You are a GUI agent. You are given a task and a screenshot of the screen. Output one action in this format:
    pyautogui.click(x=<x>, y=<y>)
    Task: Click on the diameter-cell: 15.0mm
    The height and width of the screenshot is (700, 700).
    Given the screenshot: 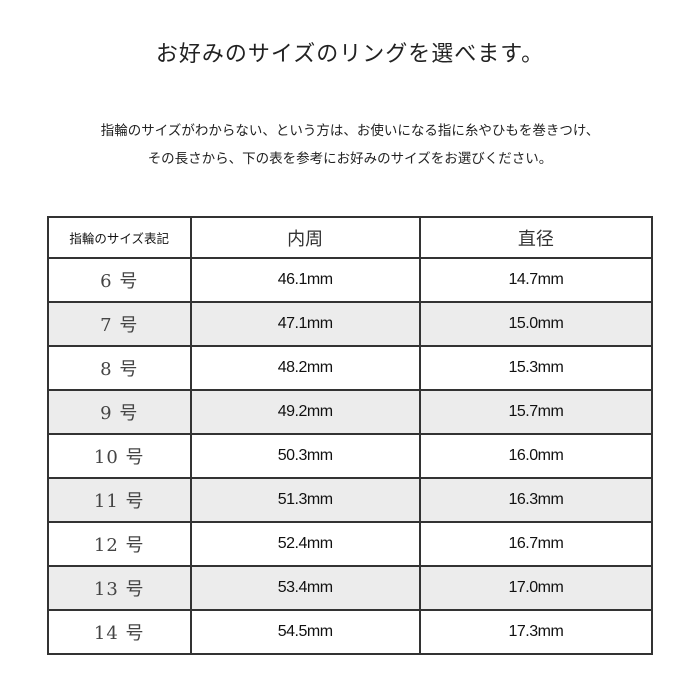 What is the action you would take?
    pyautogui.click(x=536, y=324)
    